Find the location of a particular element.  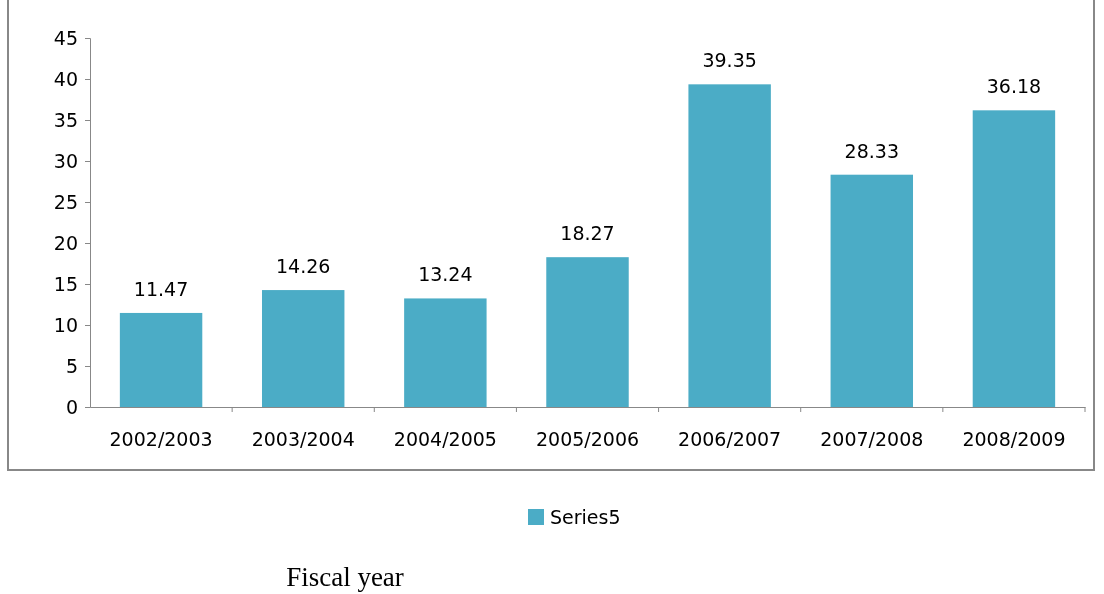

y-tick-label: 45 is located at coordinates (65, 37).